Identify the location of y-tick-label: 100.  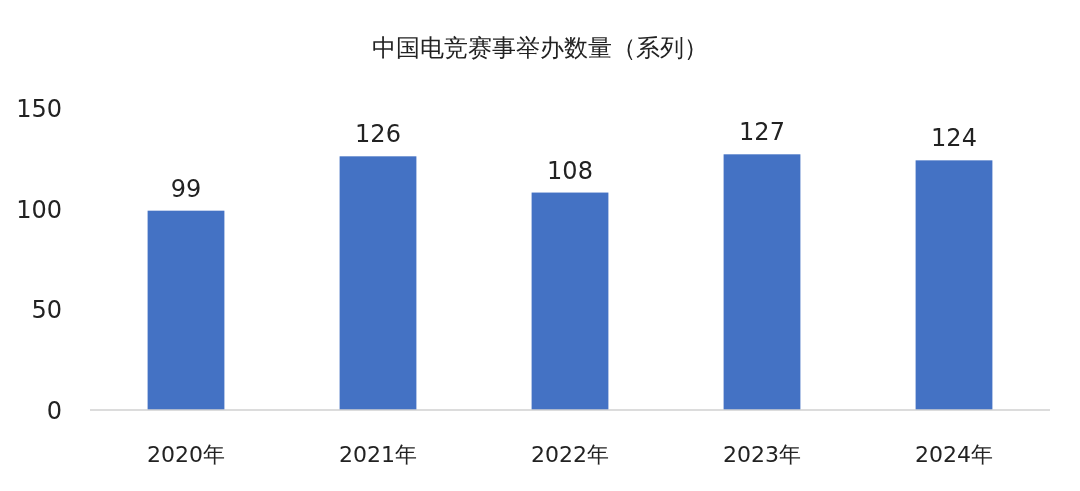
(39, 209).